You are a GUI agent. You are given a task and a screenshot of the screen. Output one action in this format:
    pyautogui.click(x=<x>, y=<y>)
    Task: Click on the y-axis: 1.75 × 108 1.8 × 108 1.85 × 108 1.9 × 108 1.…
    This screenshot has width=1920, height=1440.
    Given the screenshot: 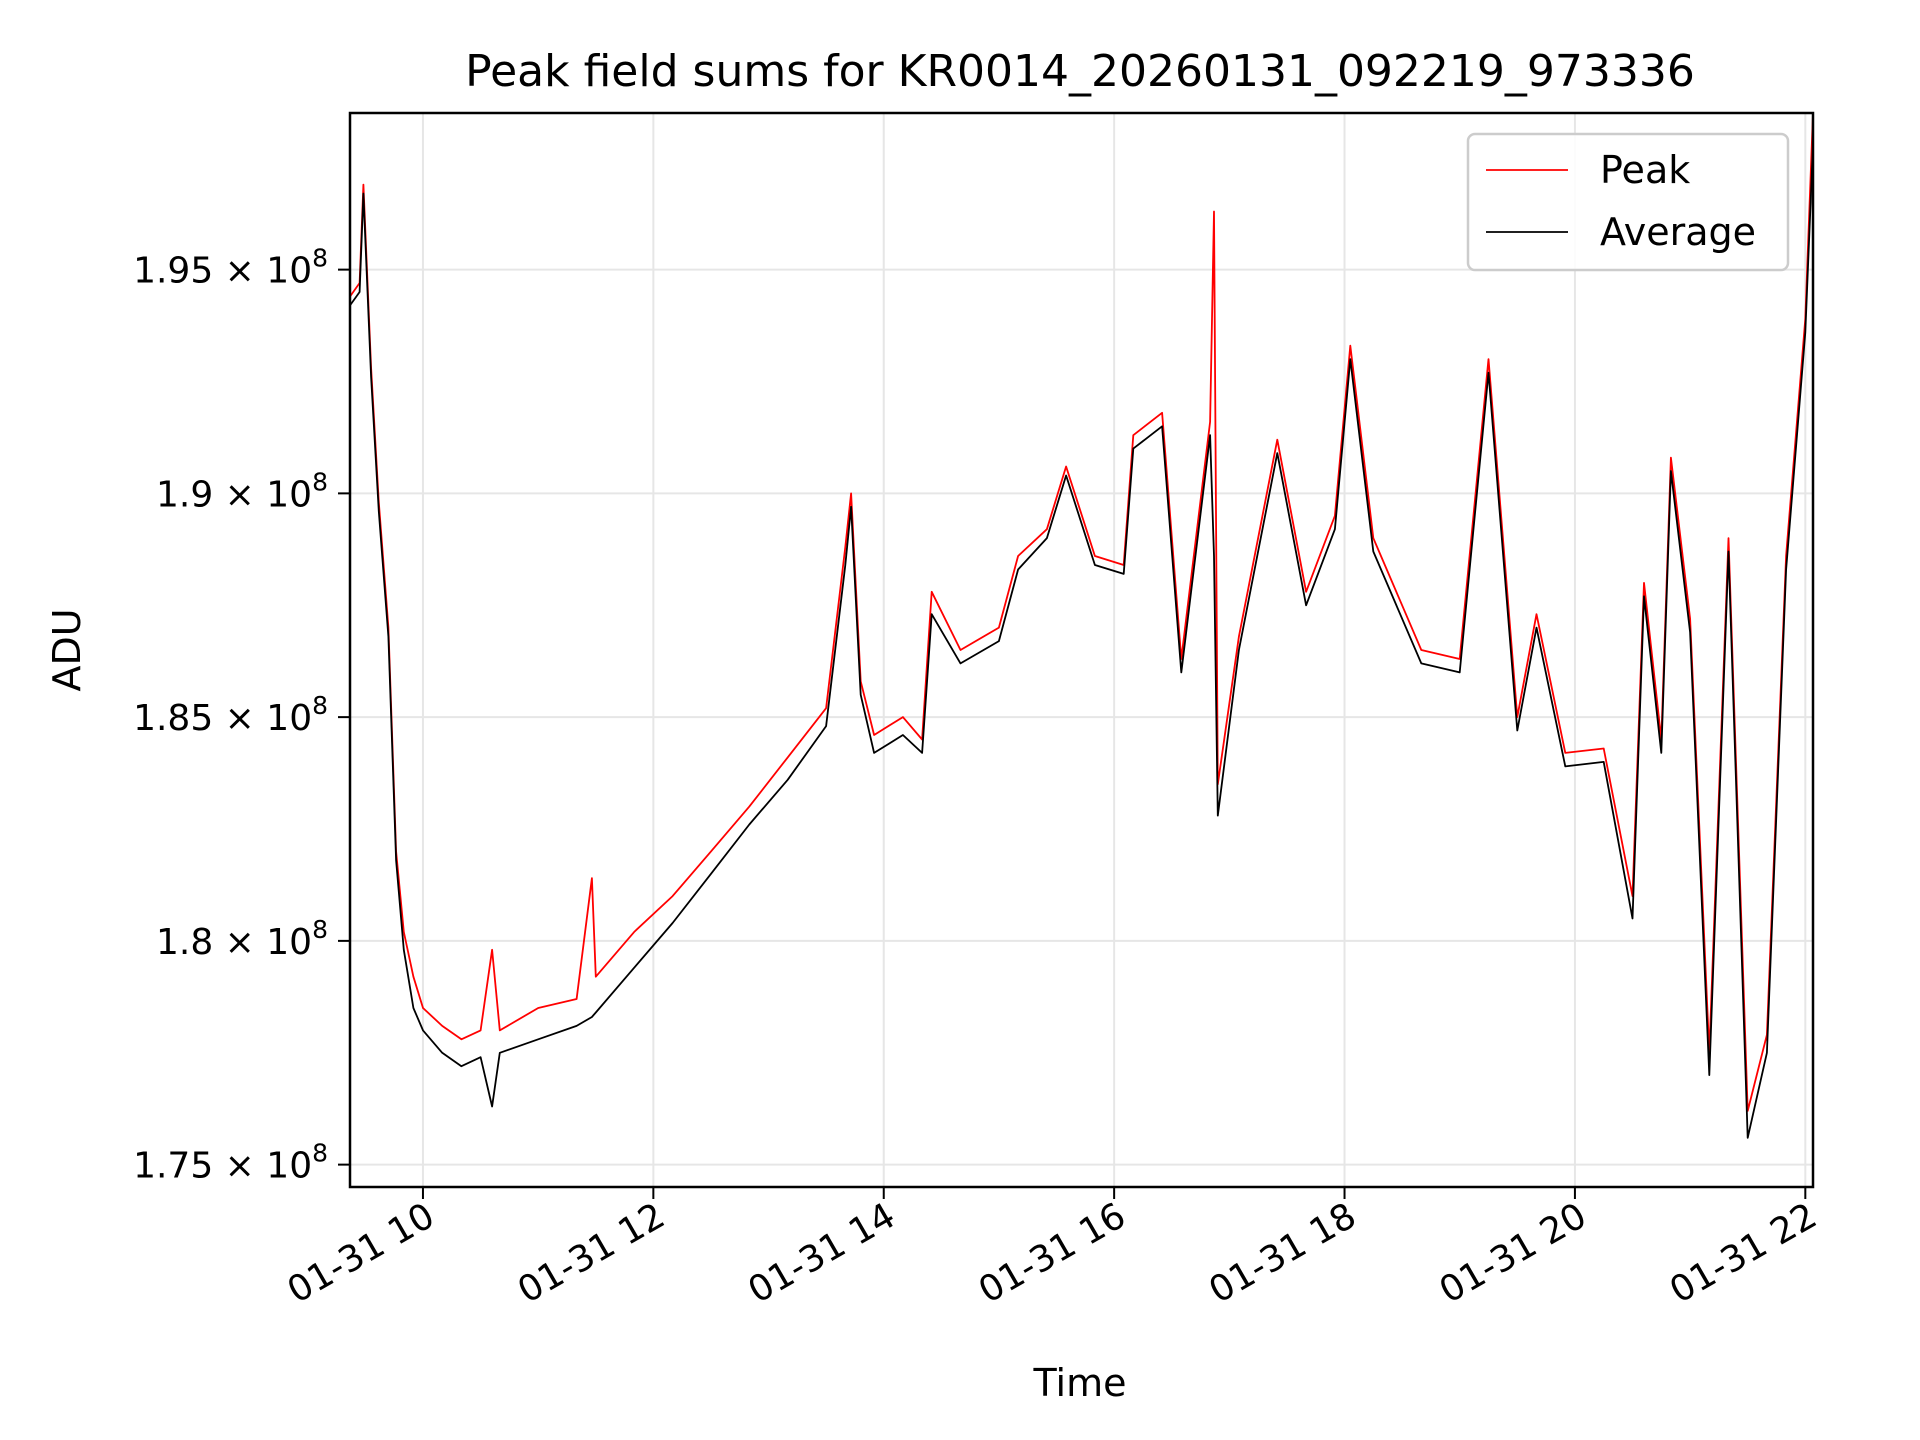 What is the action you would take?
    pyautogui.click(x=241, y=715)
    